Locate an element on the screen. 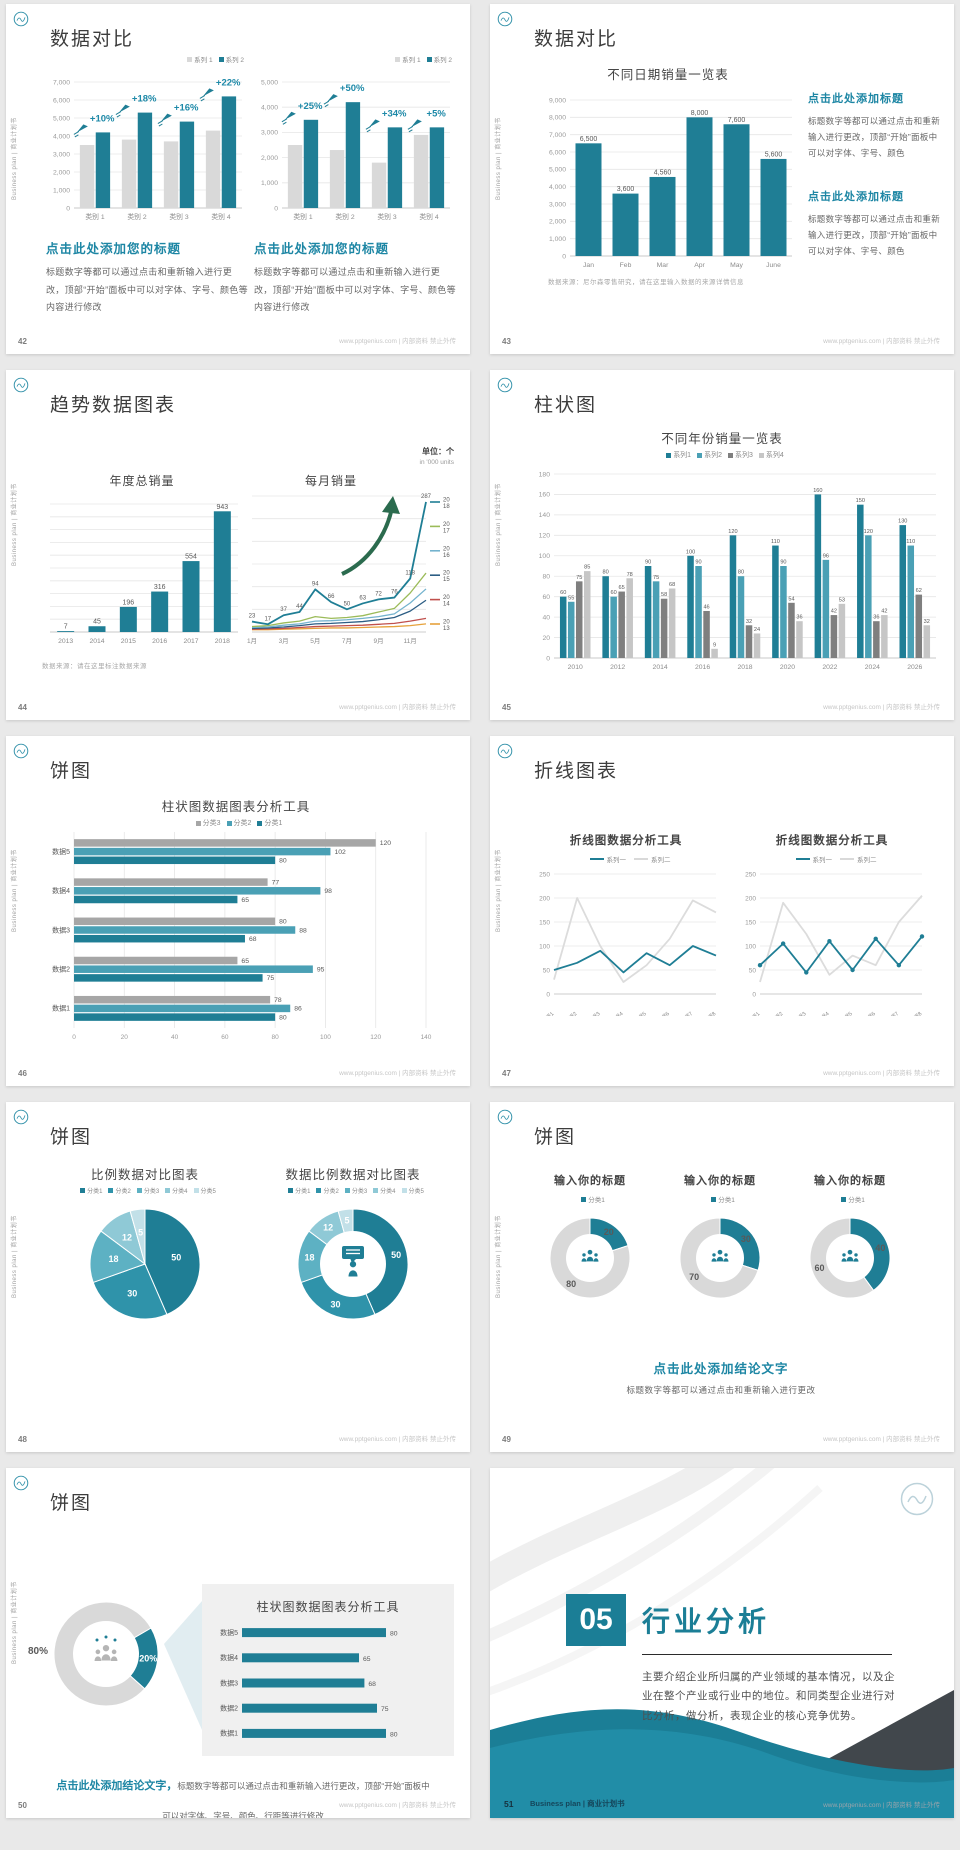 The width and height of the screenshot is (960, 1850). chart-title: 折线图数据分析工具 is located at coordinates (832, 841).